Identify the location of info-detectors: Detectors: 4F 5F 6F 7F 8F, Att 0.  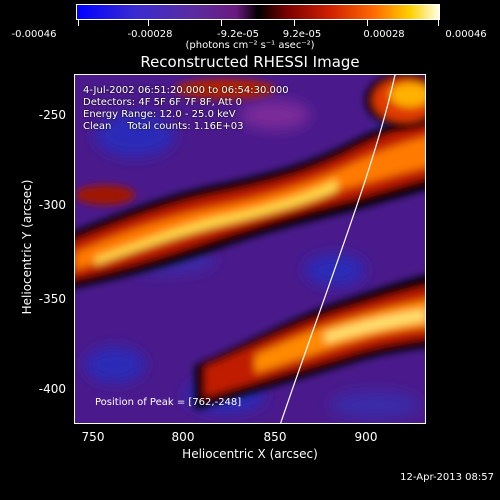
(163, 102).